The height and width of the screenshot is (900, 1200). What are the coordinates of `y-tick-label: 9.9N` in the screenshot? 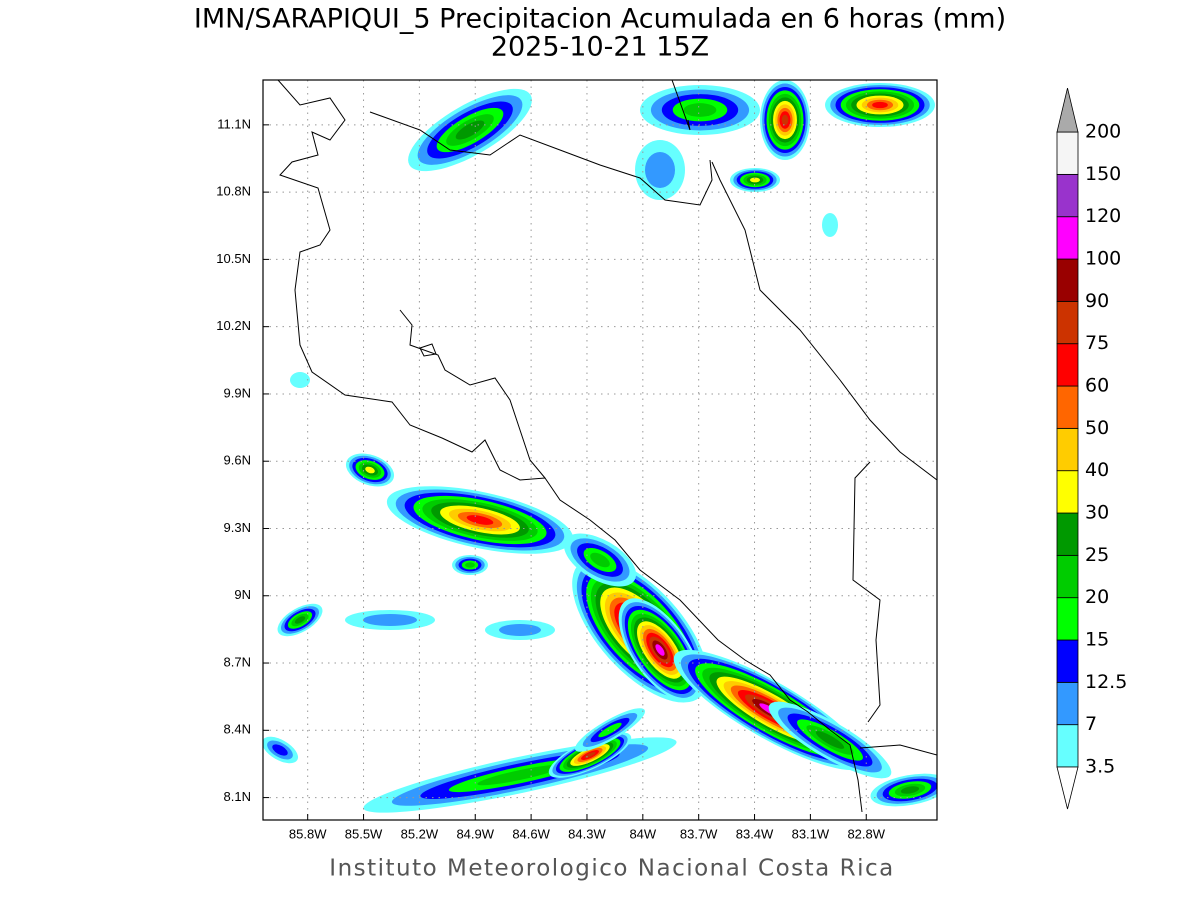 It's located at (237, 392).